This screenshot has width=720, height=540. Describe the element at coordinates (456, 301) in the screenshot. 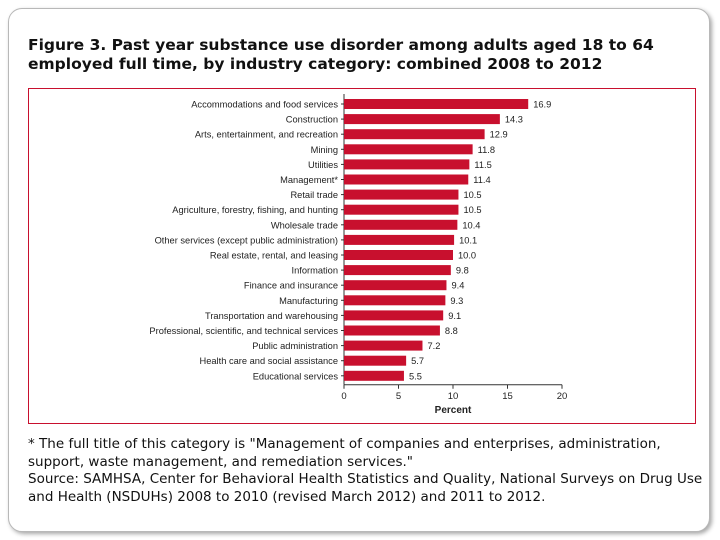

I see `value-label-13: 9.3` at that location.